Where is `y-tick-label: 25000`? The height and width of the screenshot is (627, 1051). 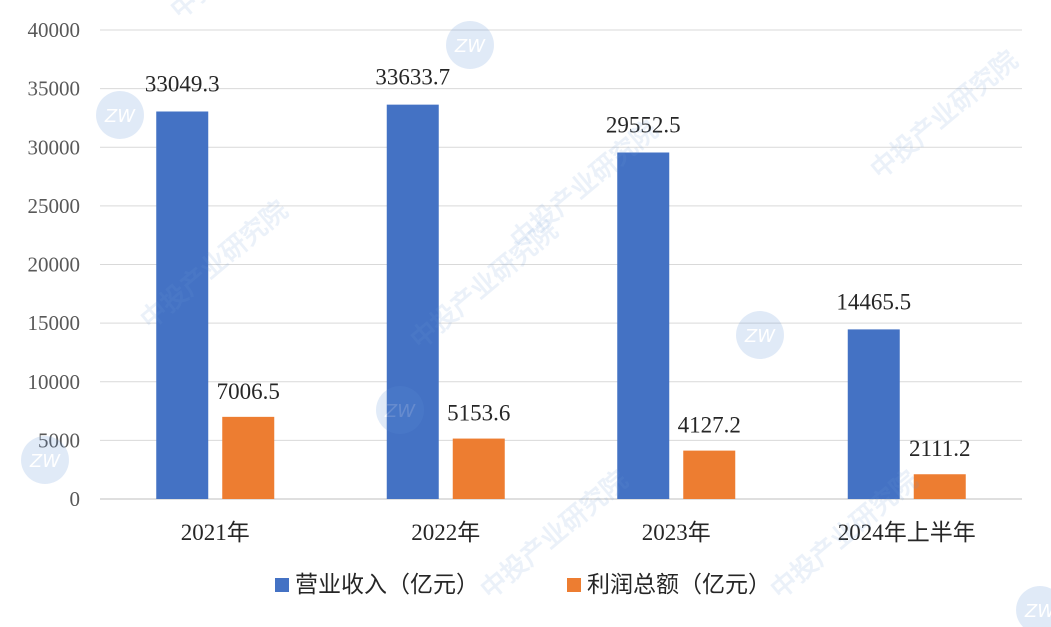 y-tick-label: 25000 is located at coordinates (54, 206).